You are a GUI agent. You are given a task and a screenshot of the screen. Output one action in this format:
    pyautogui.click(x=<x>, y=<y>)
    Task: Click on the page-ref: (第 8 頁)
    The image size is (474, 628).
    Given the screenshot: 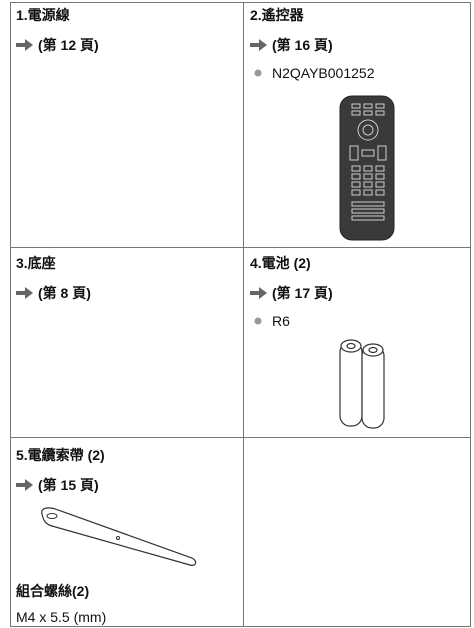 What is the action you would take?
    pyautogui.click(x=64, y=293)
    